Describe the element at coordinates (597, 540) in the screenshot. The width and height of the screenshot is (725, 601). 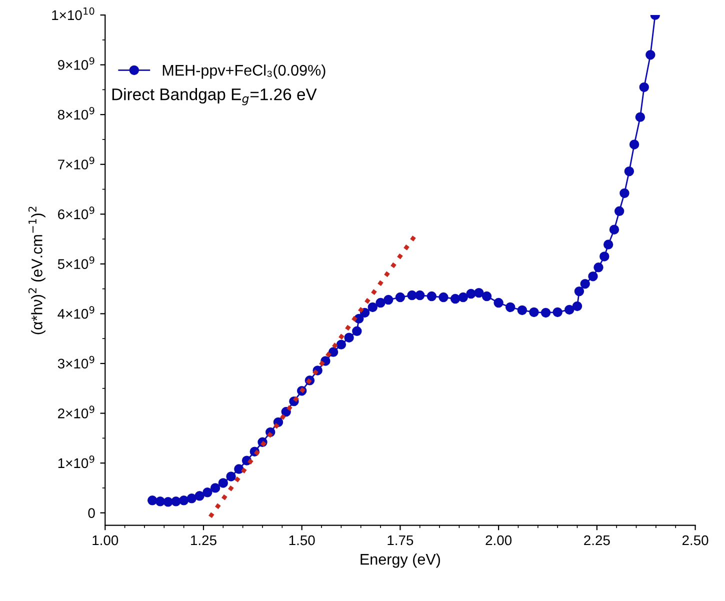
I see `x-tick-label: 2.25` at that location.